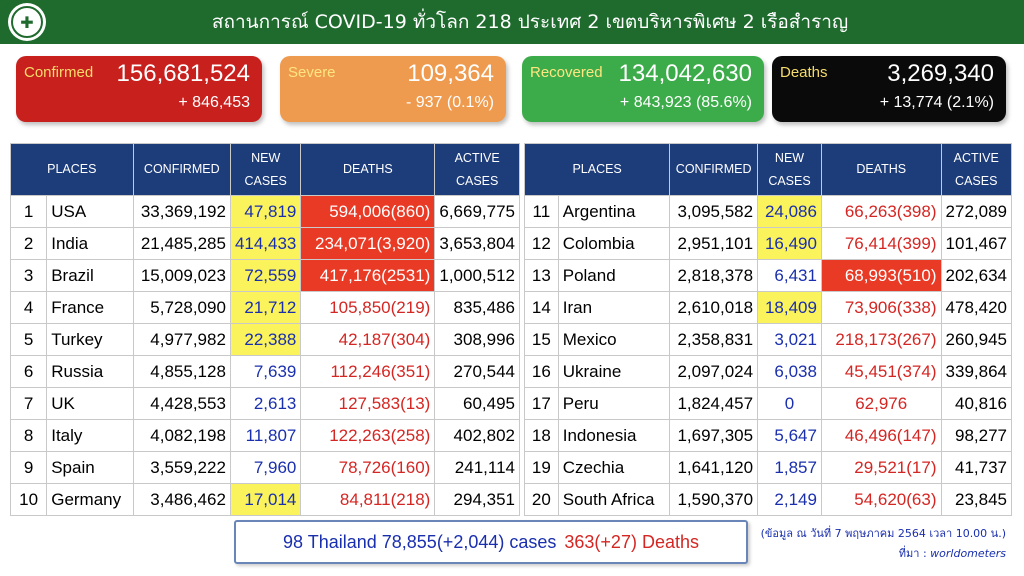 Image resolution: width=1024 pixels, height=576 pixels. Describe the element at coordinates (976, 211) in the screenshot. I see `active-cell: 272,089` at that location.